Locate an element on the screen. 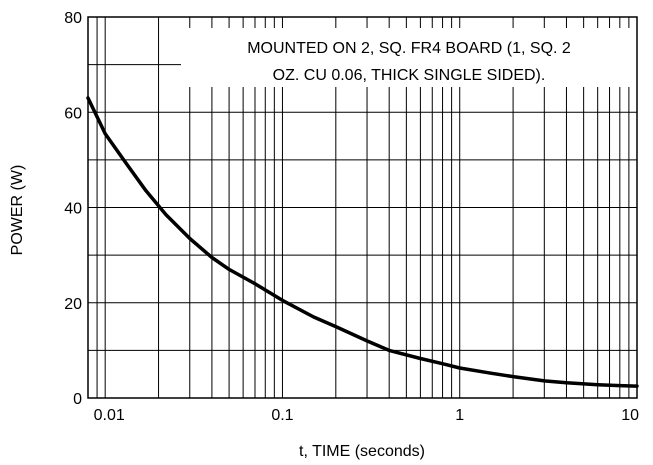  y-axis-label: POWER (W) is located at coordinates (17, 210).